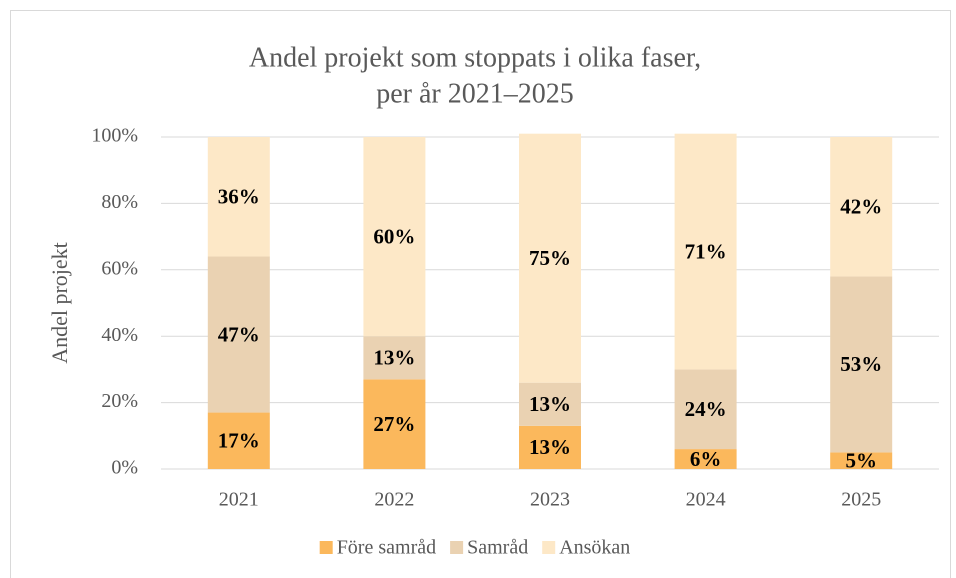  I want to click on data-label: 71%, so click(706, 251).